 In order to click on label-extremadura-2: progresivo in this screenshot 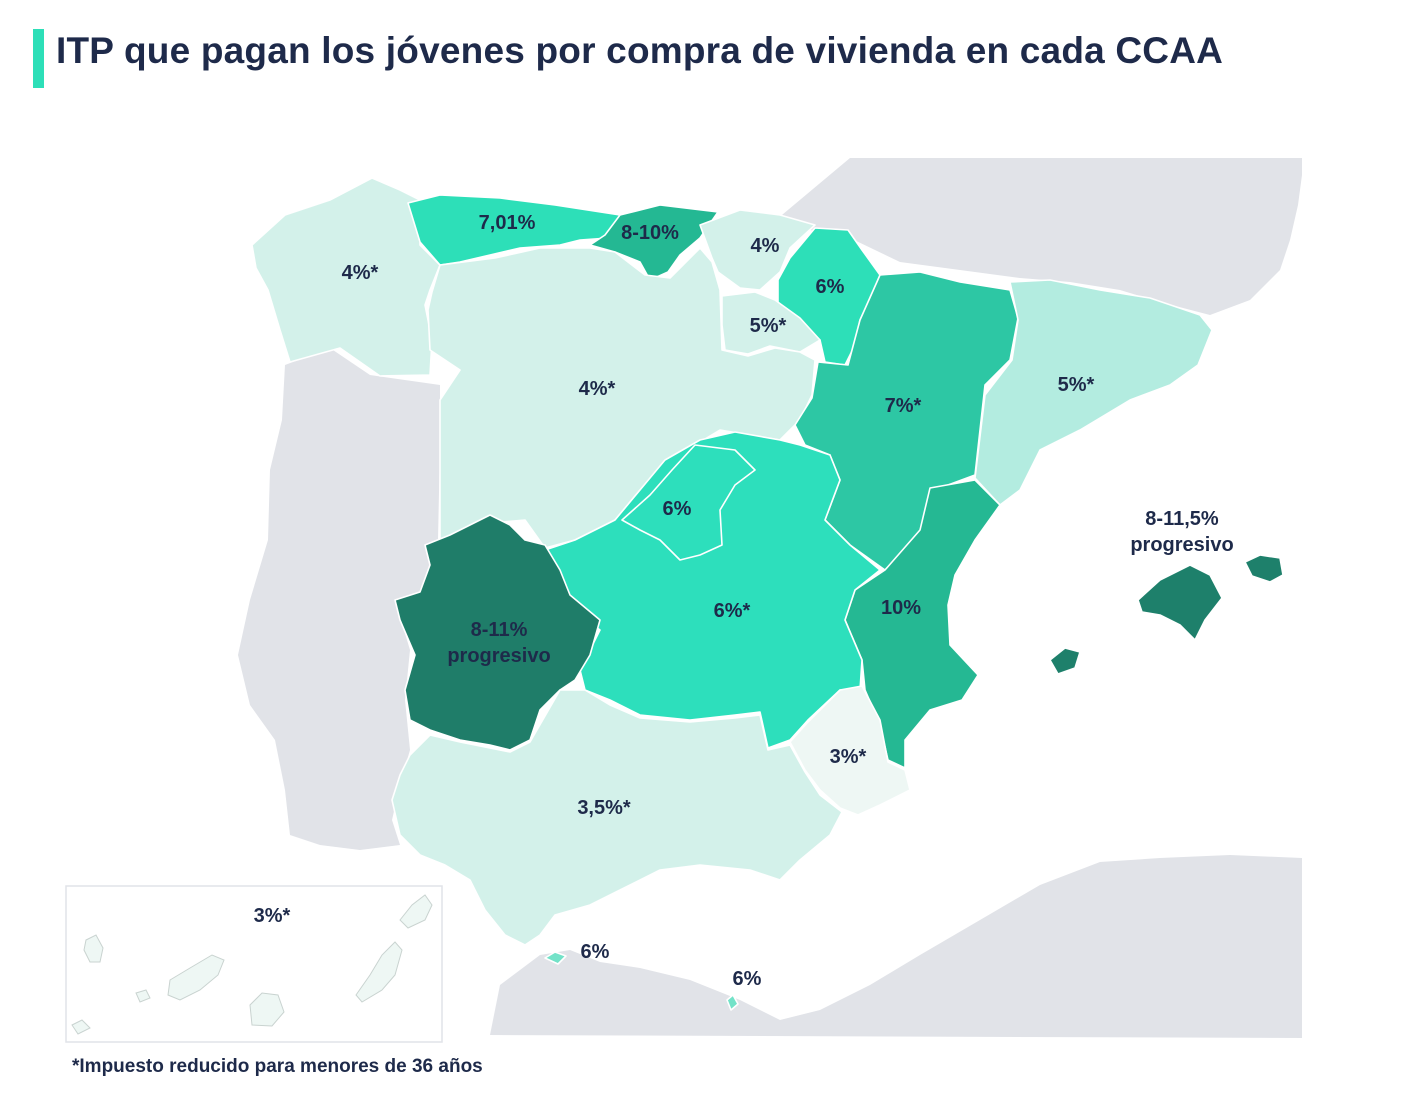, I will do `click(498, 656)`.